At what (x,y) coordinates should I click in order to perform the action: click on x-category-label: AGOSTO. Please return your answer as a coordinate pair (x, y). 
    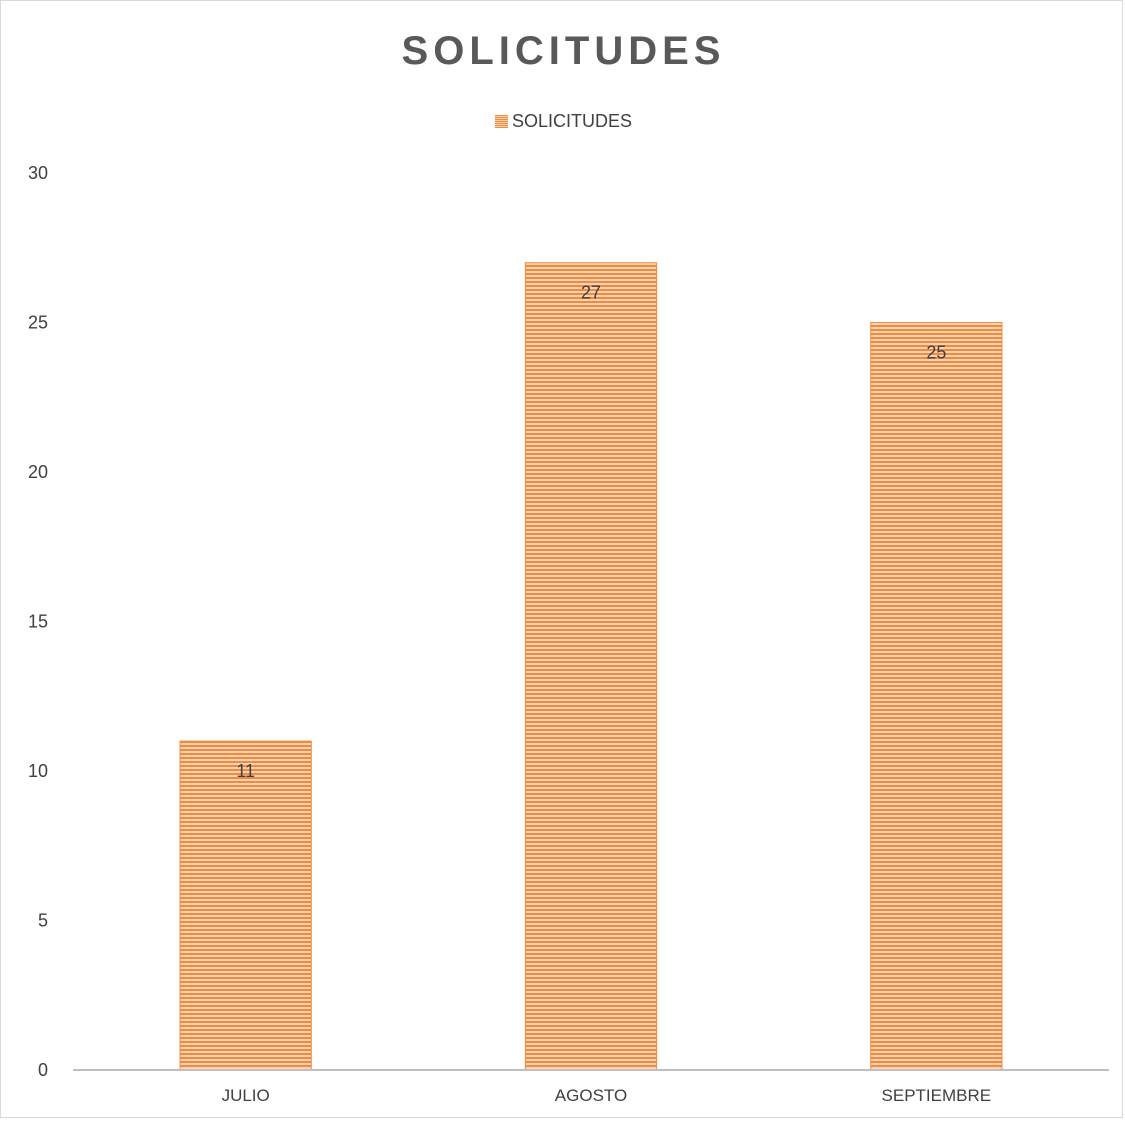
    Looking at the image, I should click on (591, 1095).